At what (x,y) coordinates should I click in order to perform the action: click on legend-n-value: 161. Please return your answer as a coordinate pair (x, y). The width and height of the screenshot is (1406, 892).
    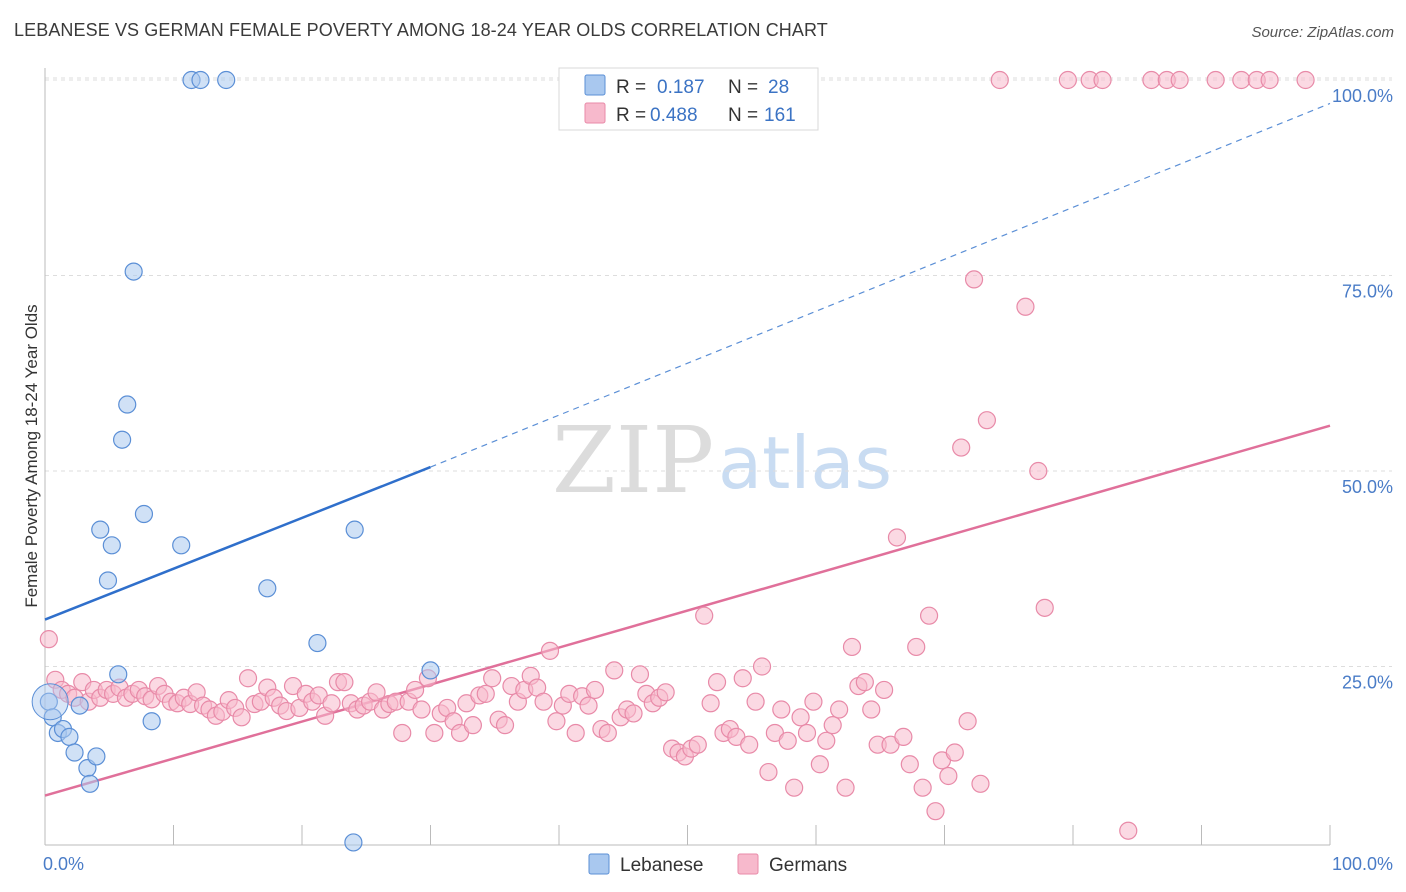
    Looking at the image, I should click on (780, 115).